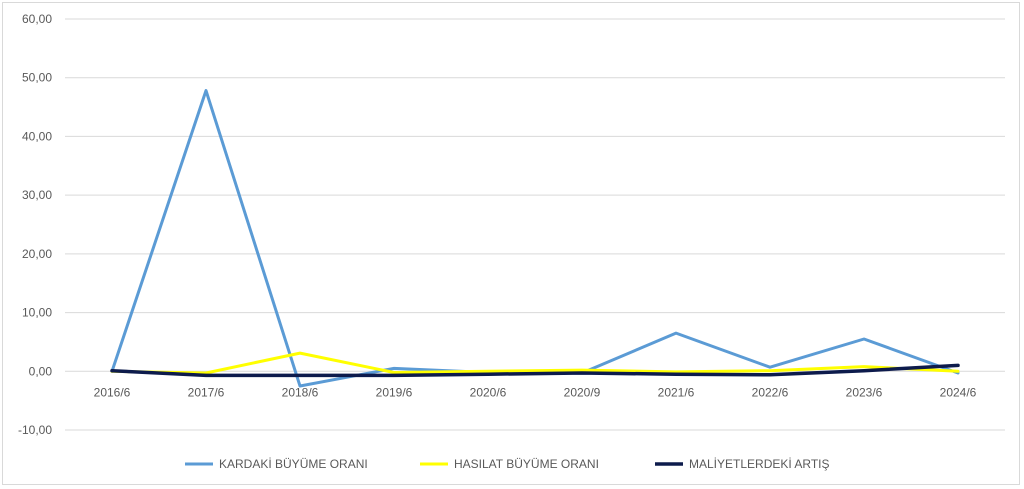  Describe the element at coordinates (300, 392) in the screenshot. I see `x-tick-label: 2018/6` at that location.